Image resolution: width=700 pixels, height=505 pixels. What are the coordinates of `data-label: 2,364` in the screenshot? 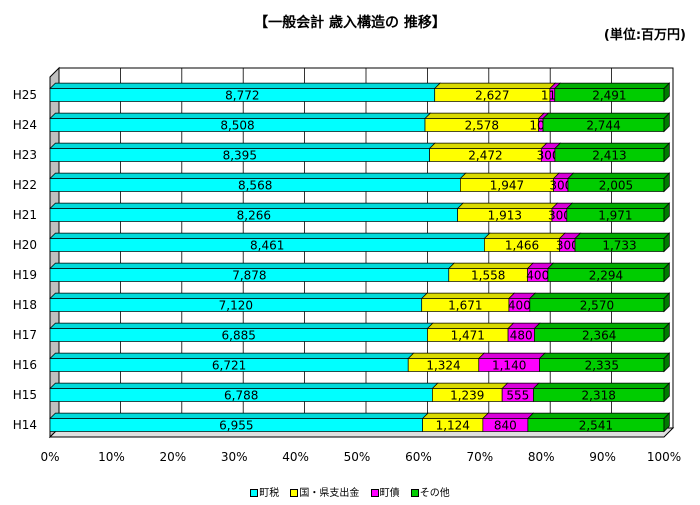 It's located at (599, 336).